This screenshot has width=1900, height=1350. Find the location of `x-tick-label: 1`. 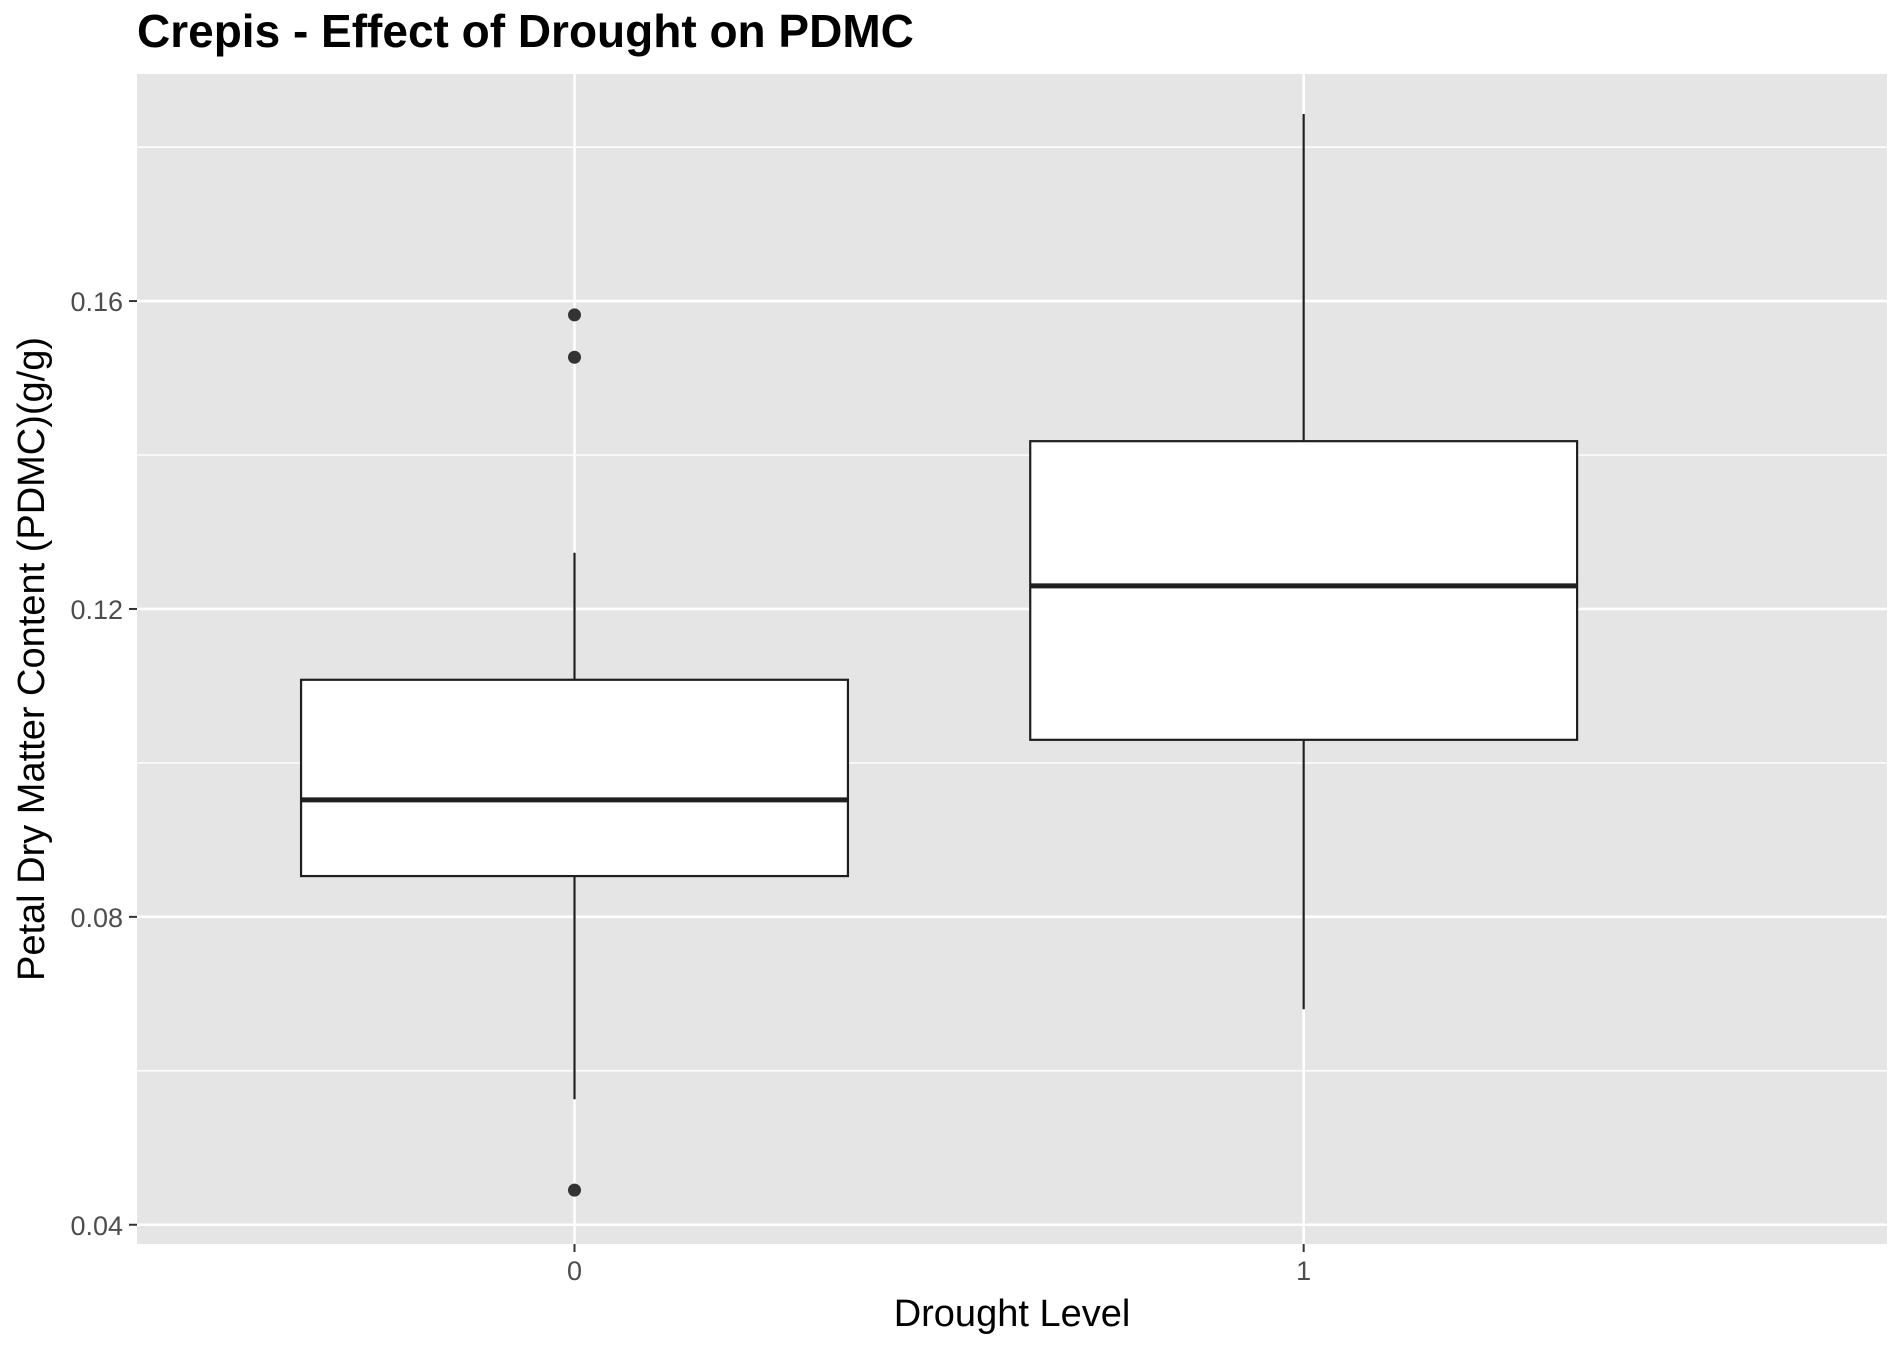

x-tick-label: 1 is located at coordinates (1303, 1271).